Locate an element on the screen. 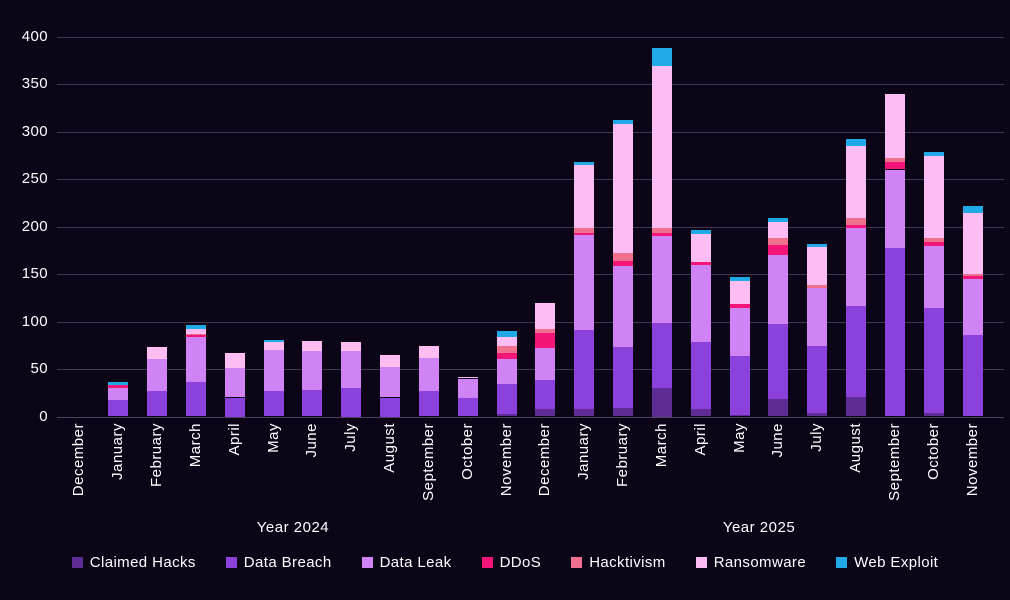  legend-item-ransomware: Ransomware is located at coordinates (750, 562).